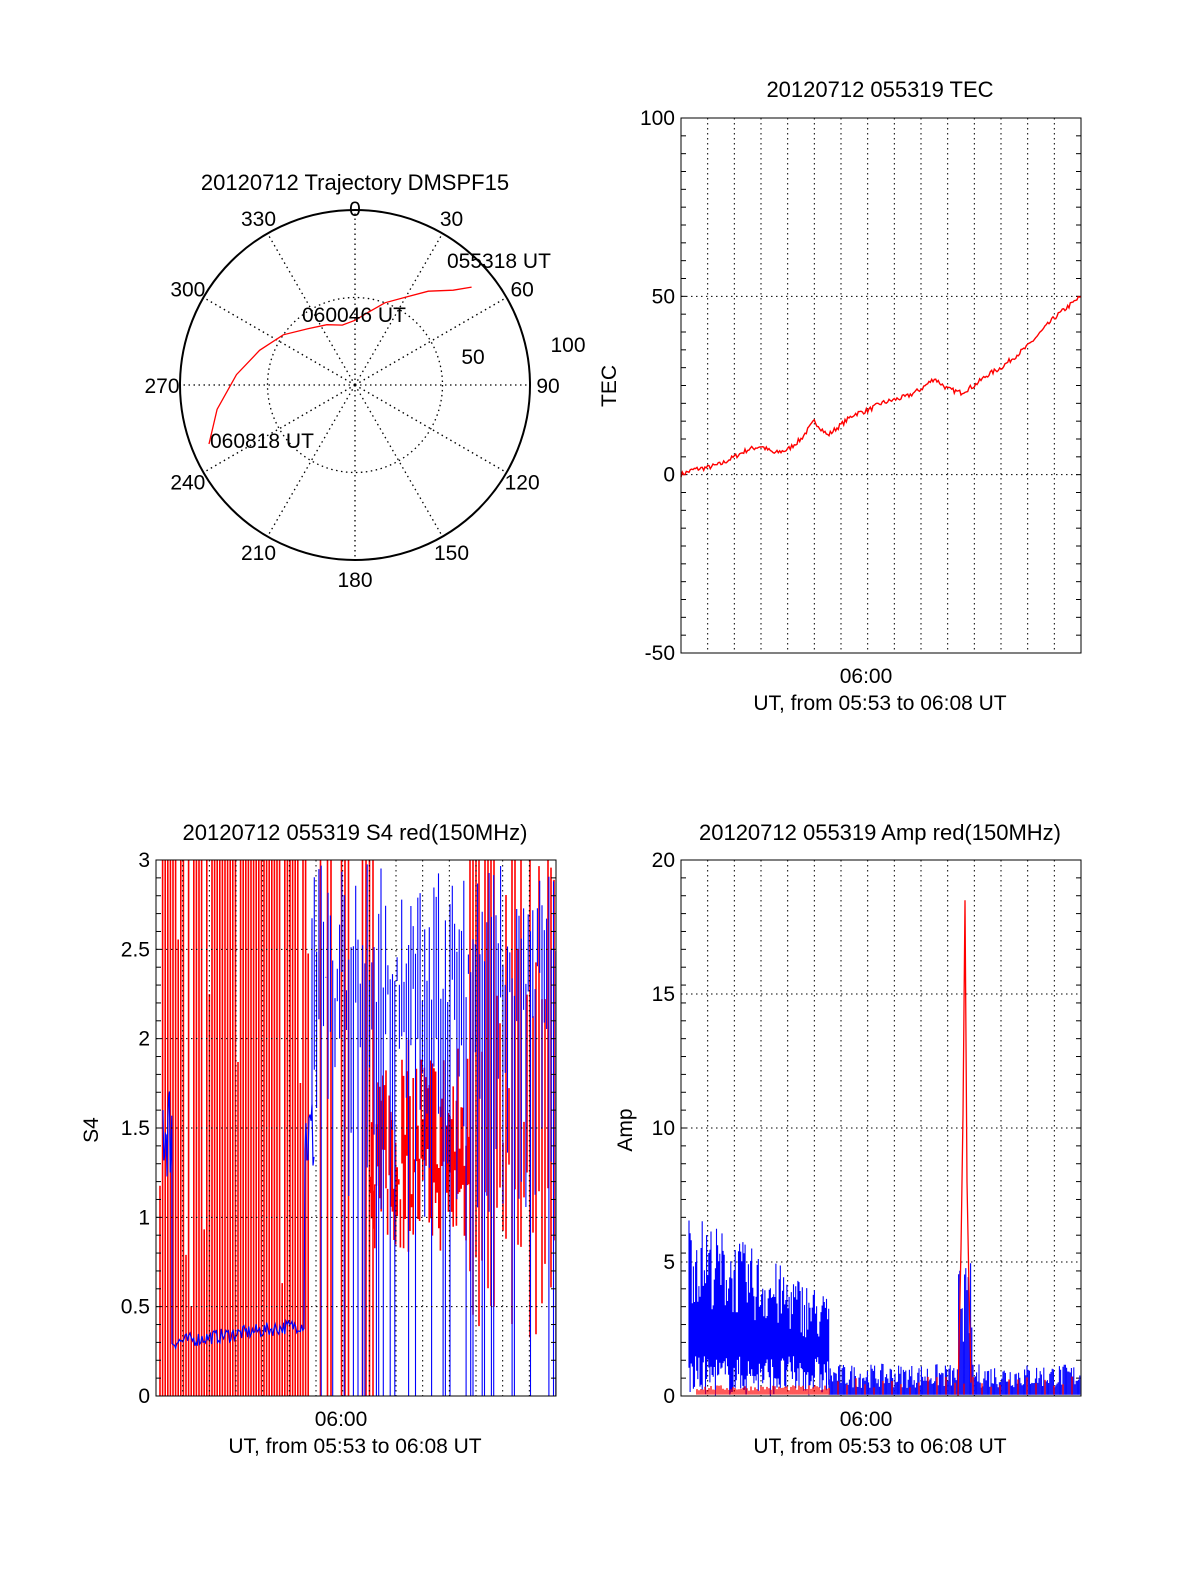  I want to click on polar-angle-label: 270, so click(161, 386).